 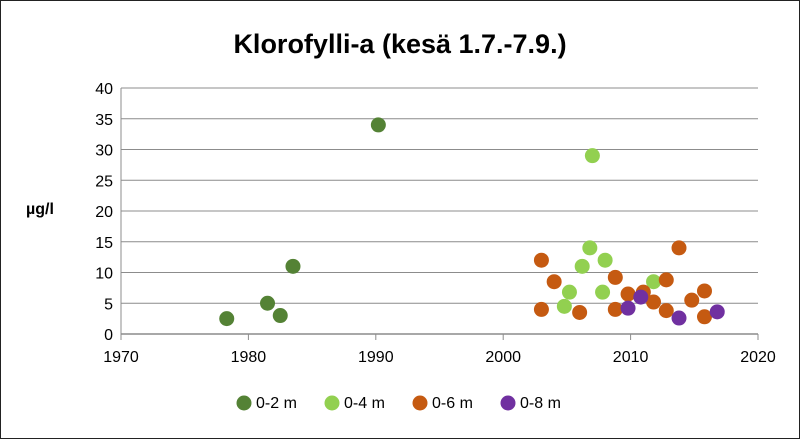 What do you see at coordinates (104, 274) in the screenshot?
I see `y-tick-label: 10` at bounding box center [104, 274].